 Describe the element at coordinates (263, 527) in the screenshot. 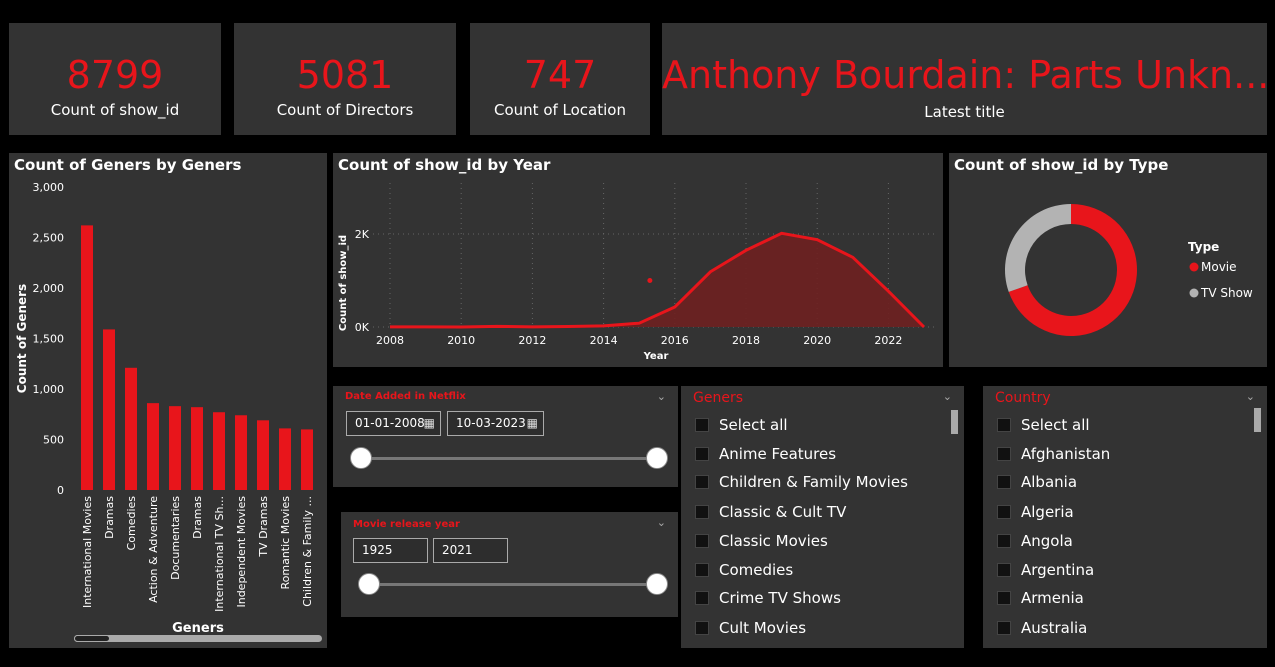

I see `x-tick-label: TV Dramas` at that location.